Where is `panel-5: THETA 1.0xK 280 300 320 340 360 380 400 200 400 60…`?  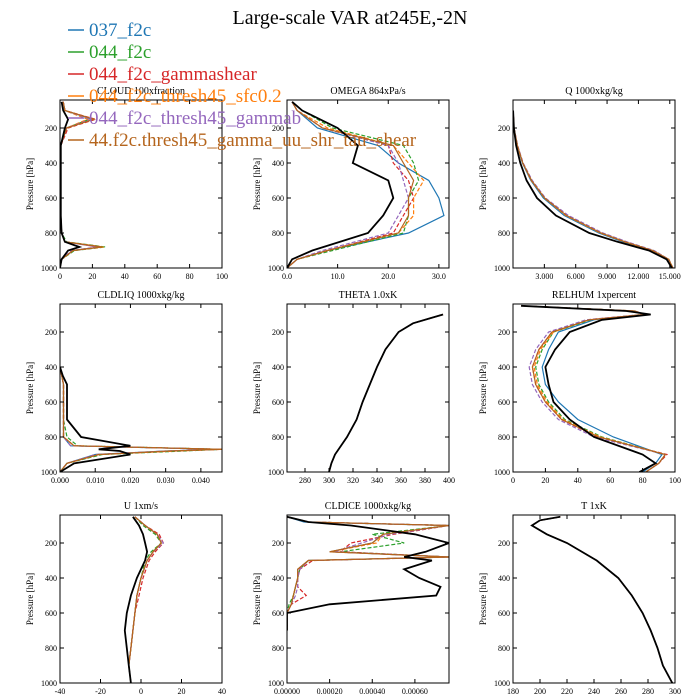 panel-5: THETA 1.0xK 280 300 320 340 360 380 400 200 400 60… is located at coordinates (353, 387).